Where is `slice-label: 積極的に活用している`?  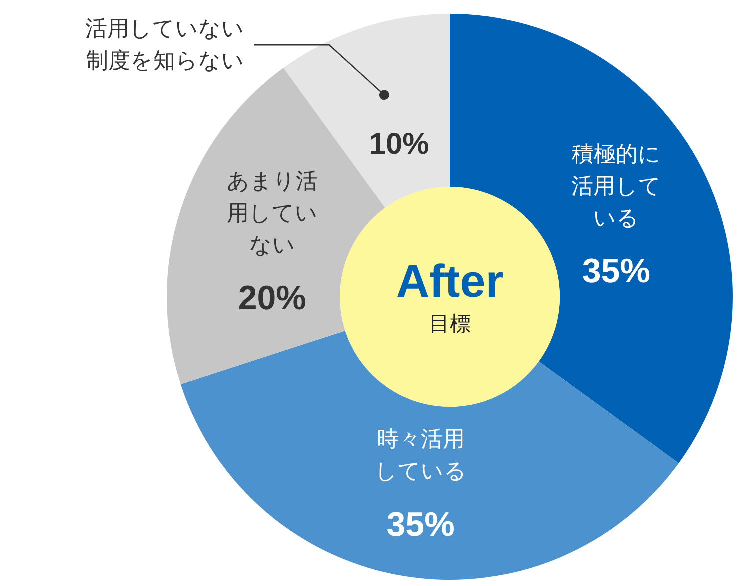
slice-label: 積極的に活用している is located at coordinates (616, 185).